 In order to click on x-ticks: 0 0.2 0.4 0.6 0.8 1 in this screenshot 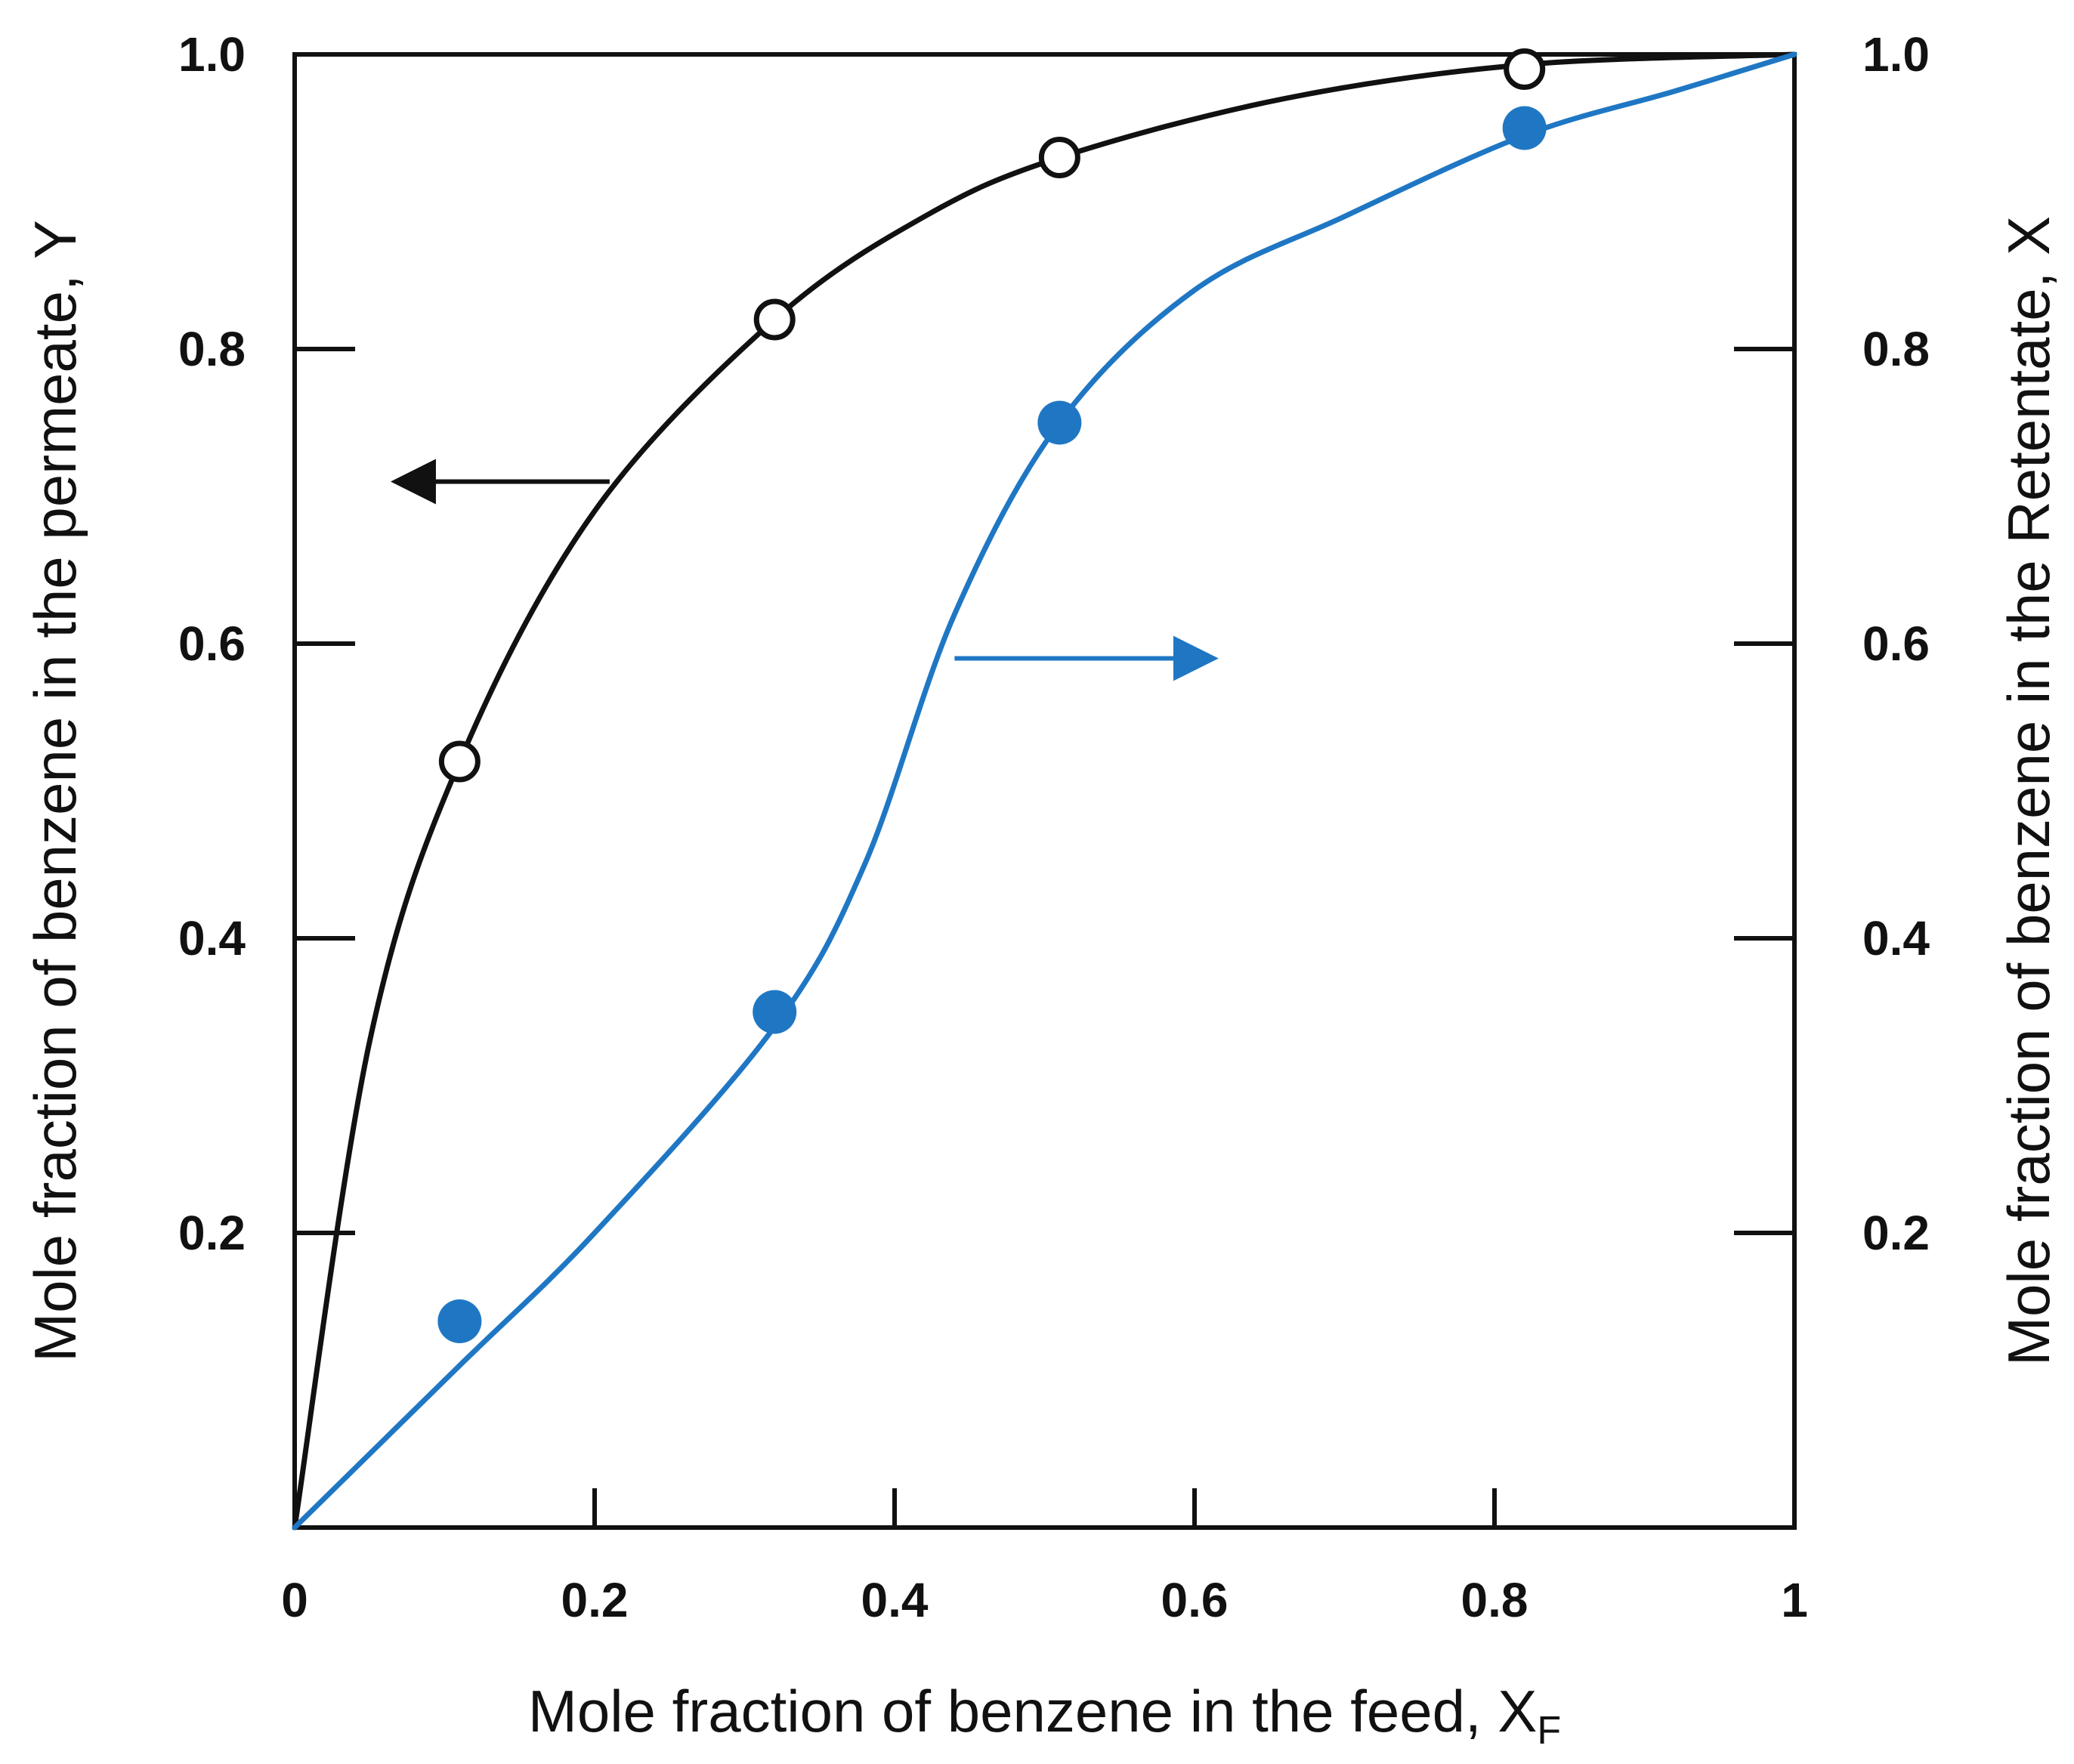, I will do `click(1044, 1557)`.